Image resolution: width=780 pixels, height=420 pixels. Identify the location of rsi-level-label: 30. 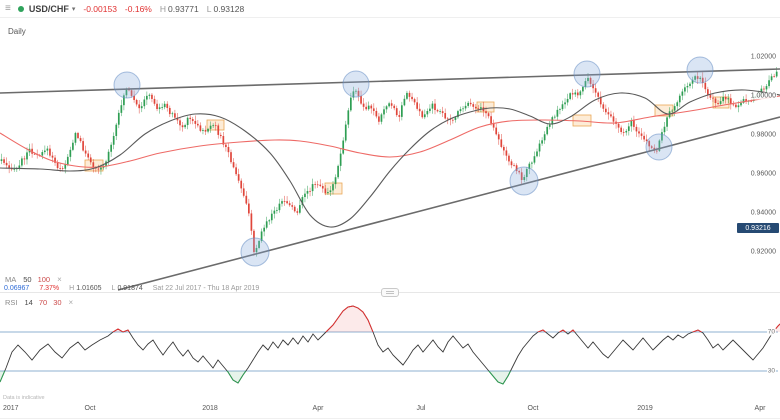
(771, 371).